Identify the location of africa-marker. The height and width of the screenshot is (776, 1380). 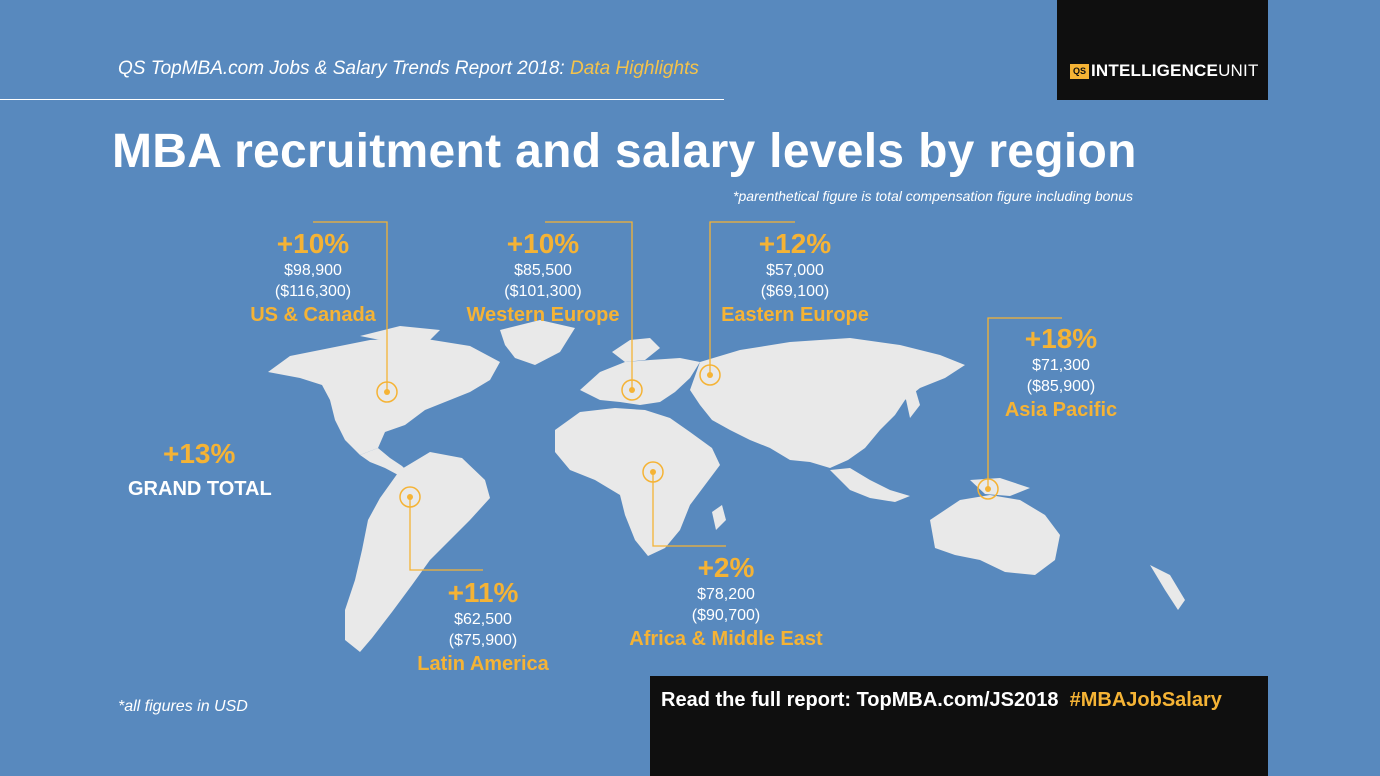
(653, 472).